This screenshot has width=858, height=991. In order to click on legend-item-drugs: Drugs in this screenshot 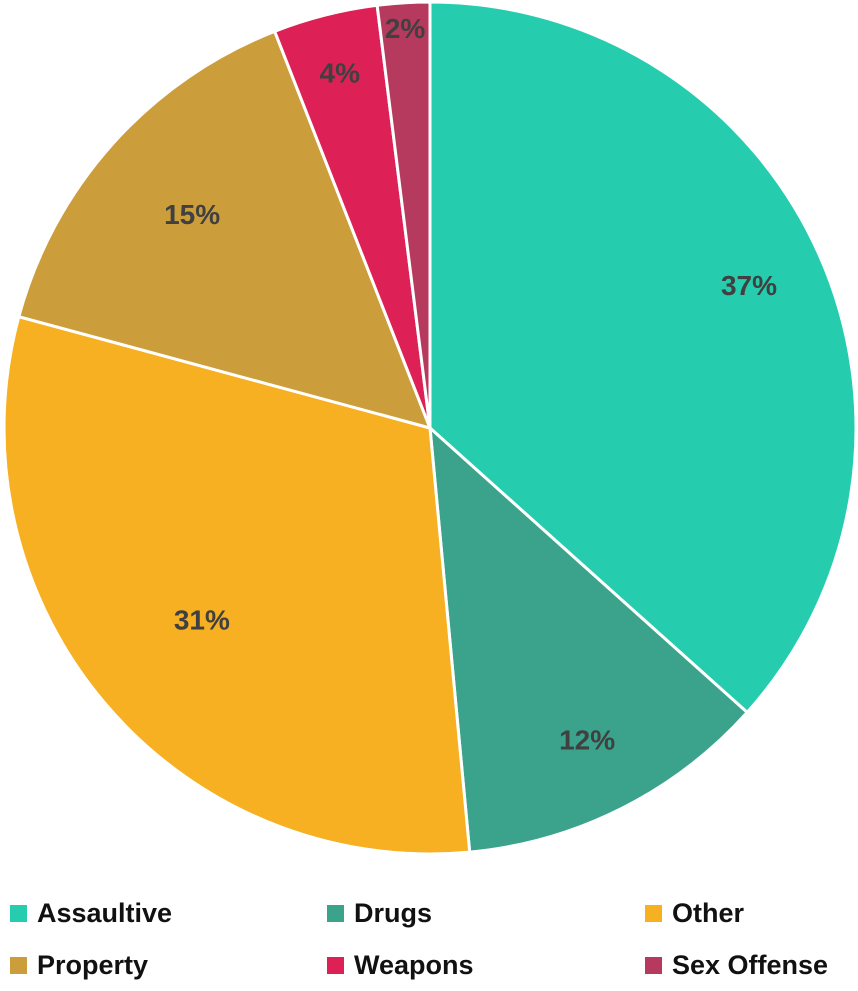, I will do `click(379, 913)`.